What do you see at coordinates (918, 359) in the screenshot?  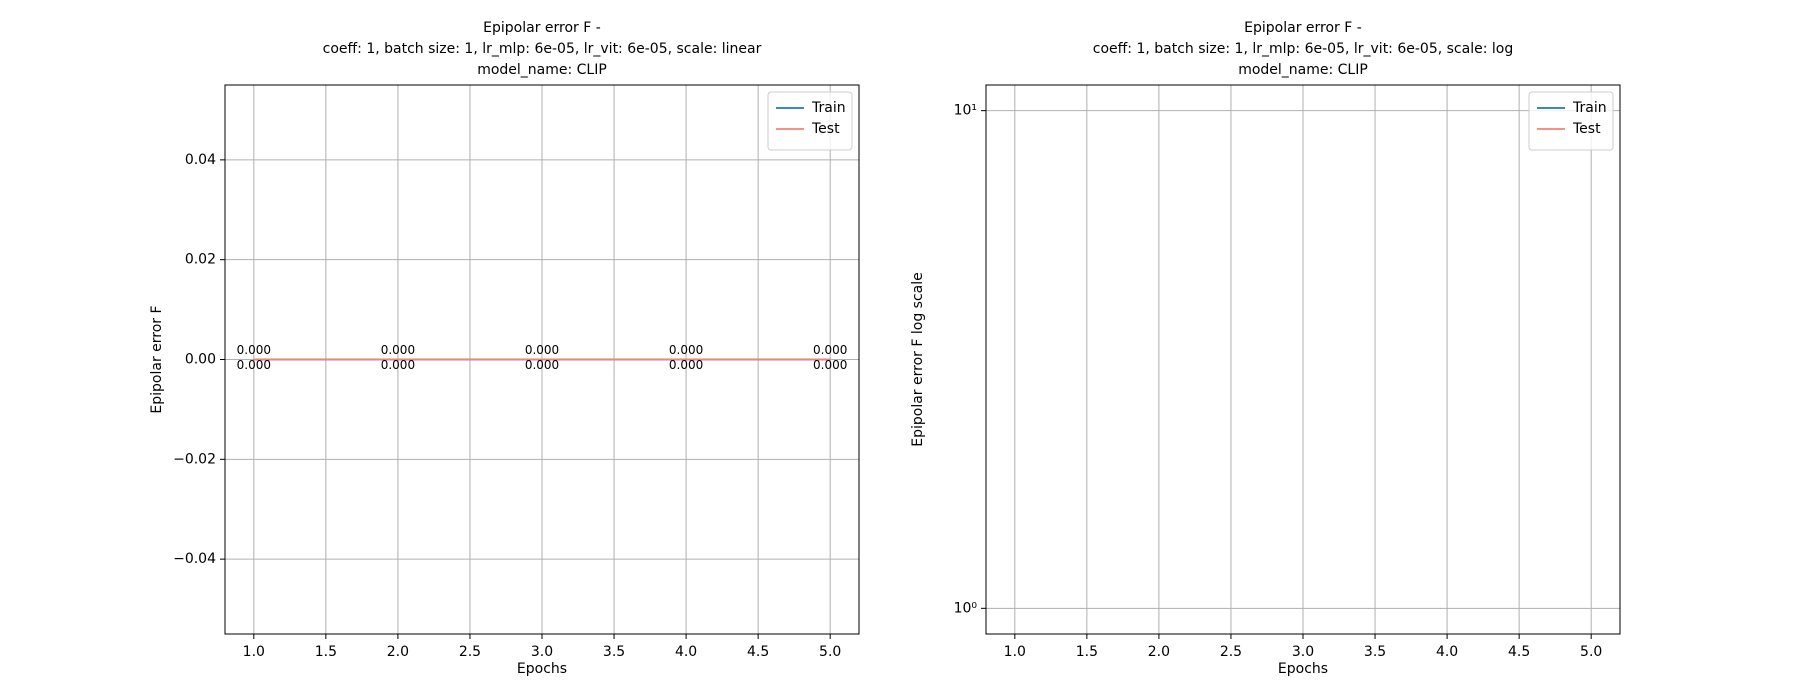 I see `y-axis-label: Epipolar error F log scale` at bounding box center [918, 359].